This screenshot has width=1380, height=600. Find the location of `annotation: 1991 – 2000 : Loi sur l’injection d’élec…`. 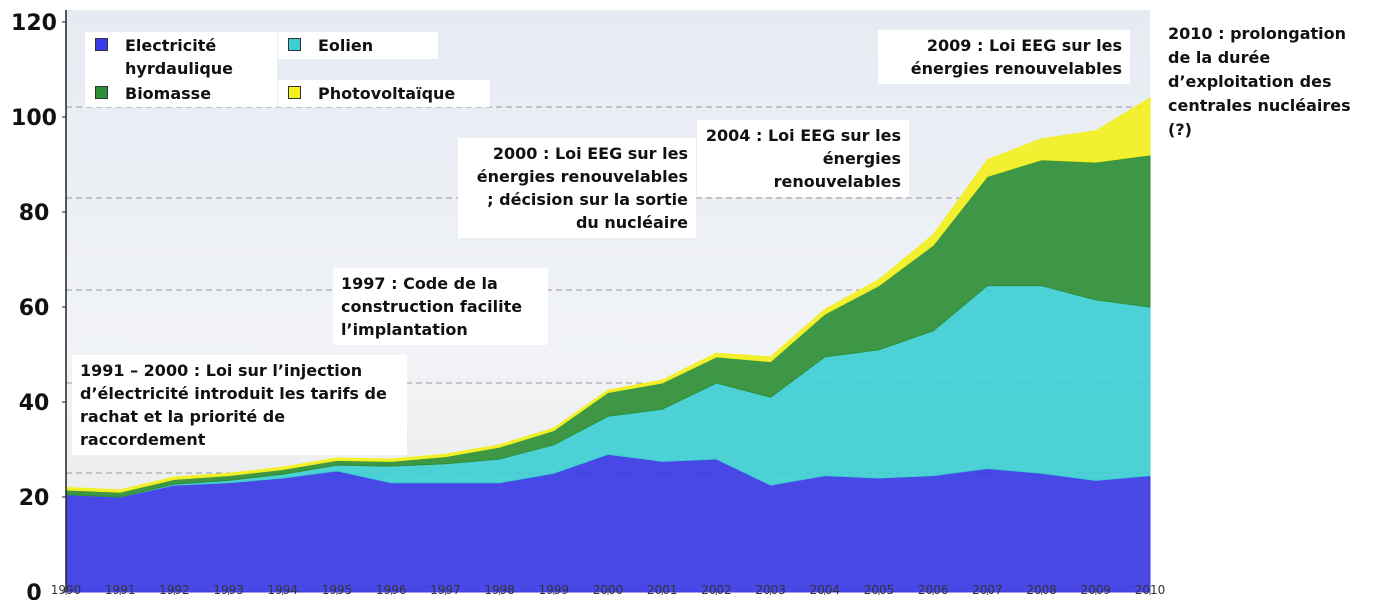

annotation: 1991 – 2000 : Loi sur l’injection d’élec… is located at coordinates (239, 405).